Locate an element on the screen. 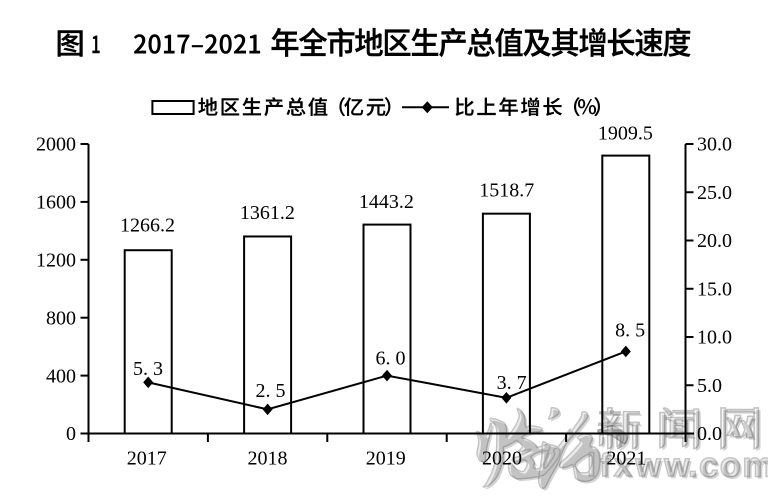 The image size is (768, 496). svg-text: 1518.7 is located at coordinates (506, 190).